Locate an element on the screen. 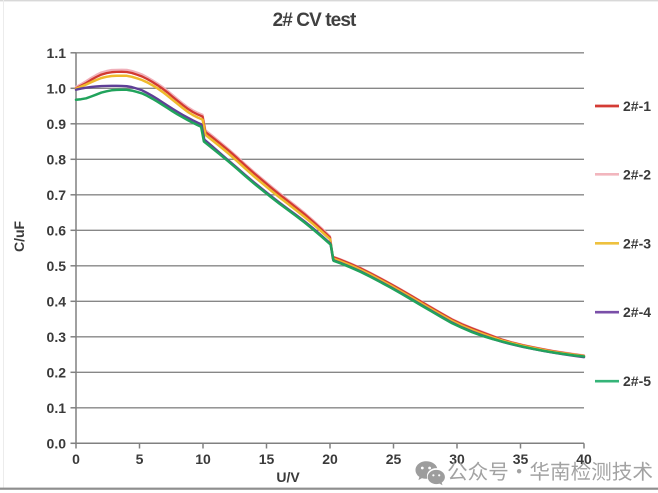  svg-text: 0.6 is located at coordinates (57, 230).